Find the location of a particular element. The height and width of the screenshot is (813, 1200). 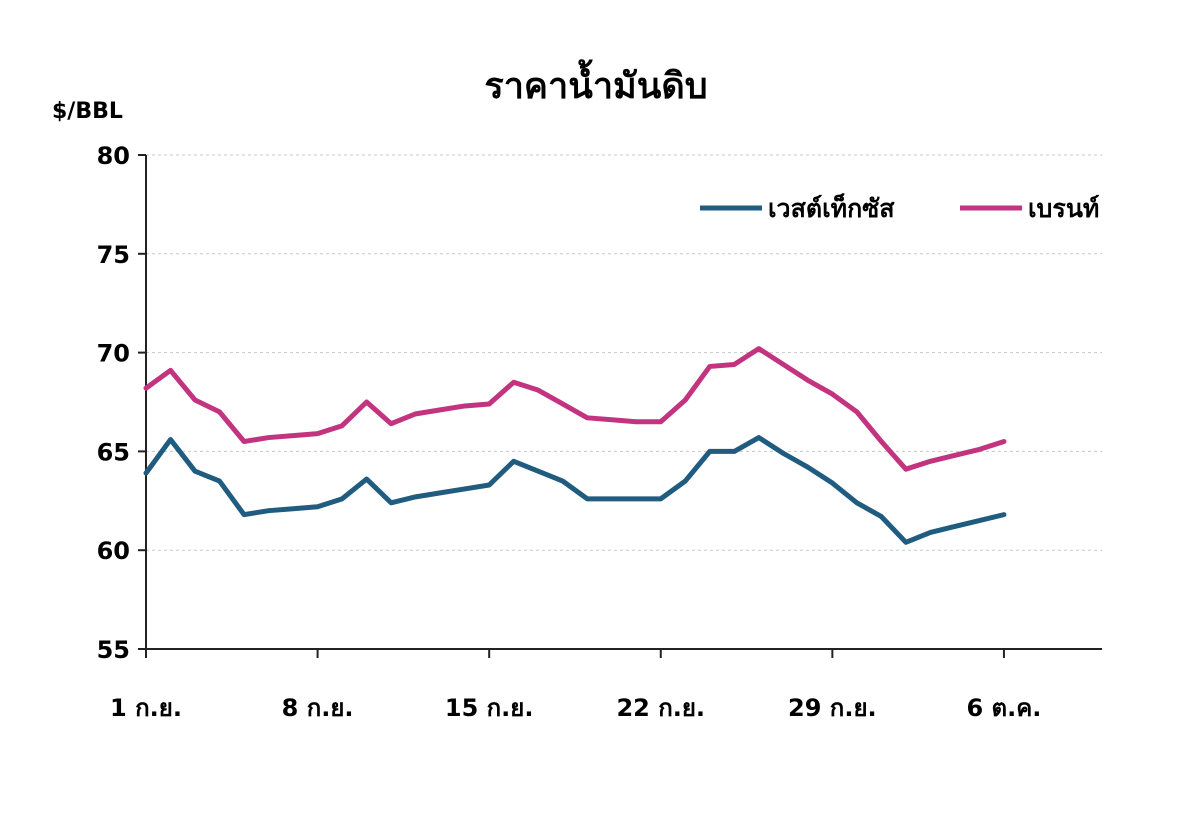

legend-label-brent: เบรนท์ is located at coordinates (1063, 208).